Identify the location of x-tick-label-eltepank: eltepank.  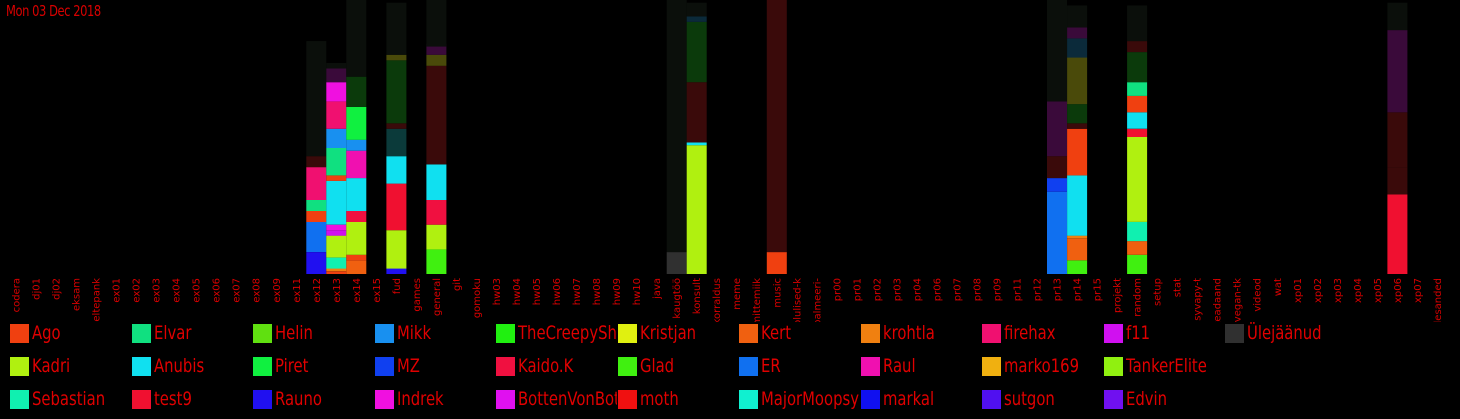
(97, 300).